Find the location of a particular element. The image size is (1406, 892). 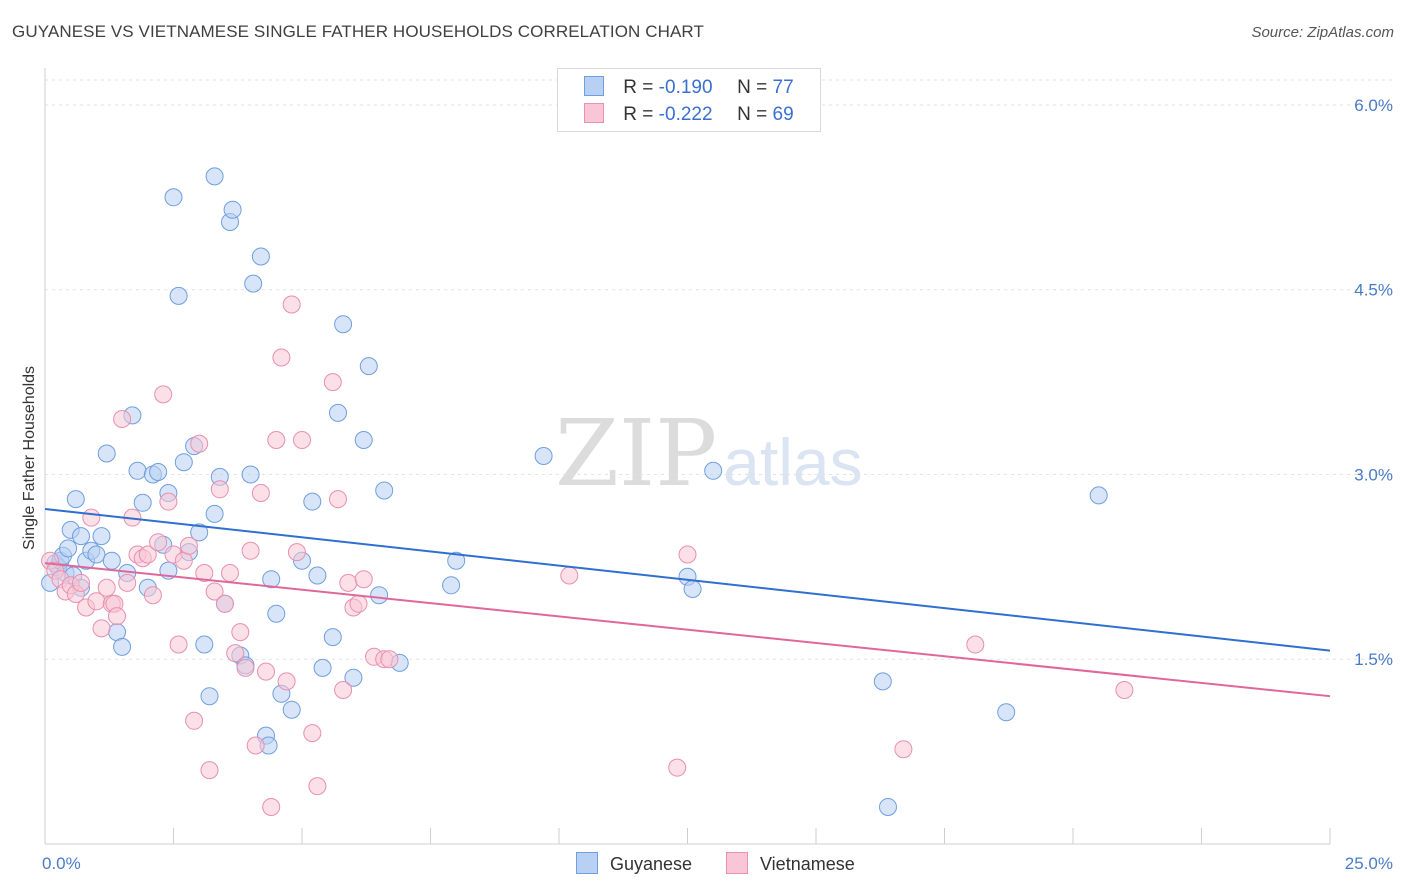

legend-n-value-guyanese: 77 is located at coordinates (783, 87).